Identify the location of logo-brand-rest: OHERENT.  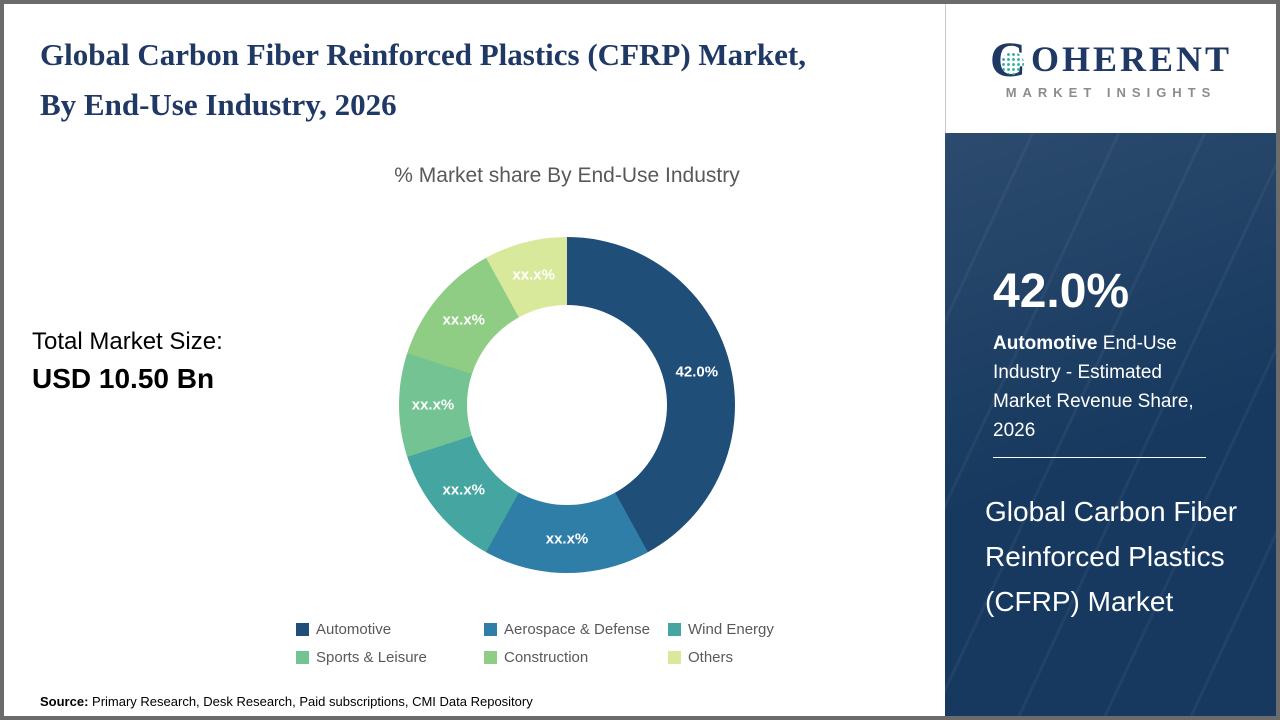
(1132, 59).